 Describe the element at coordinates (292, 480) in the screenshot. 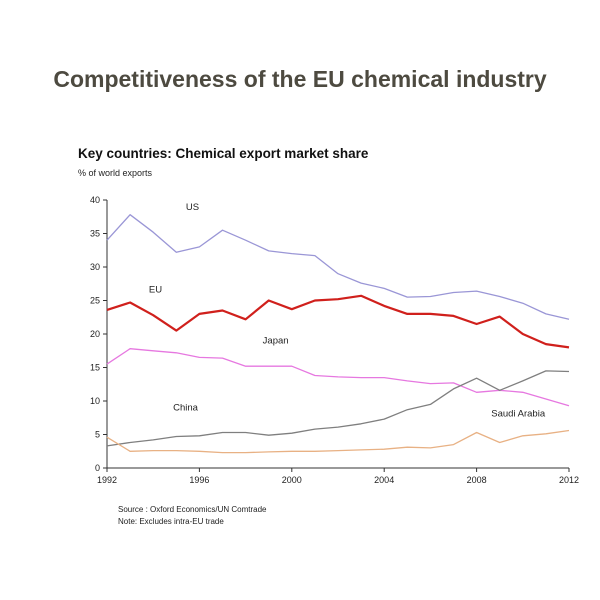

I see `x-tick-label: 2000` at that location.